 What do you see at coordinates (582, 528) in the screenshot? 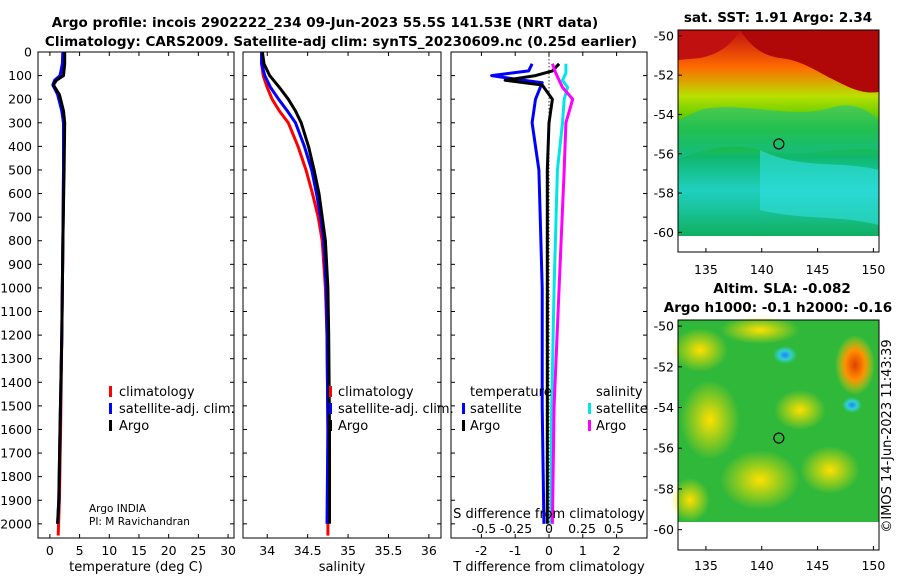
I see `top-tick-label: 0.25` at bounding box center [582, 528].